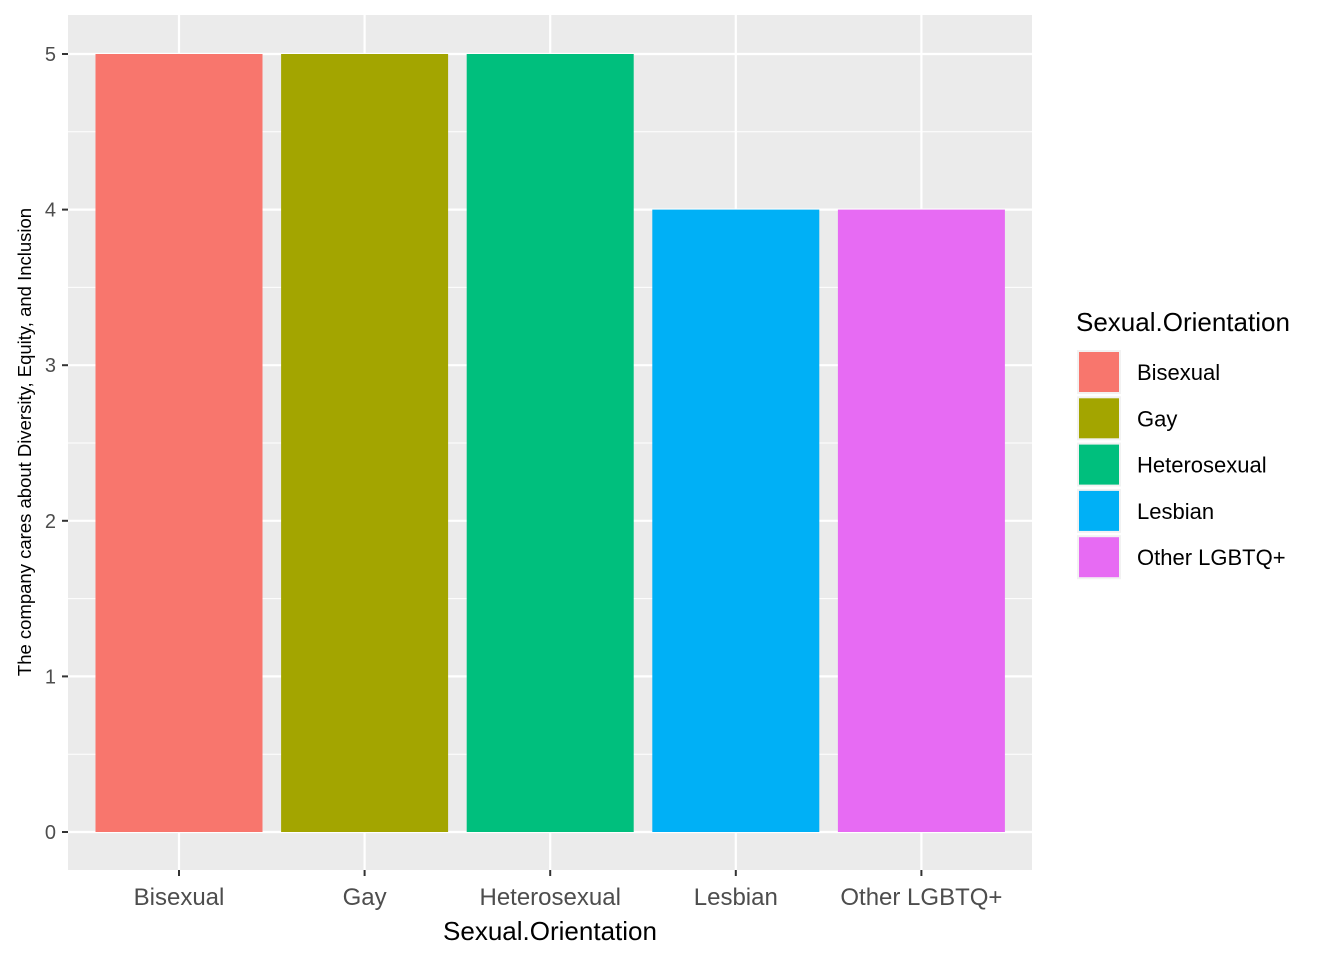 The width and height of the screenshot is (1344, 960). What do you see at coordinates (550, 931) in the screenshot?
I see `x-axis-title: Sexual.Orientation` at bounding box center [550, 931].